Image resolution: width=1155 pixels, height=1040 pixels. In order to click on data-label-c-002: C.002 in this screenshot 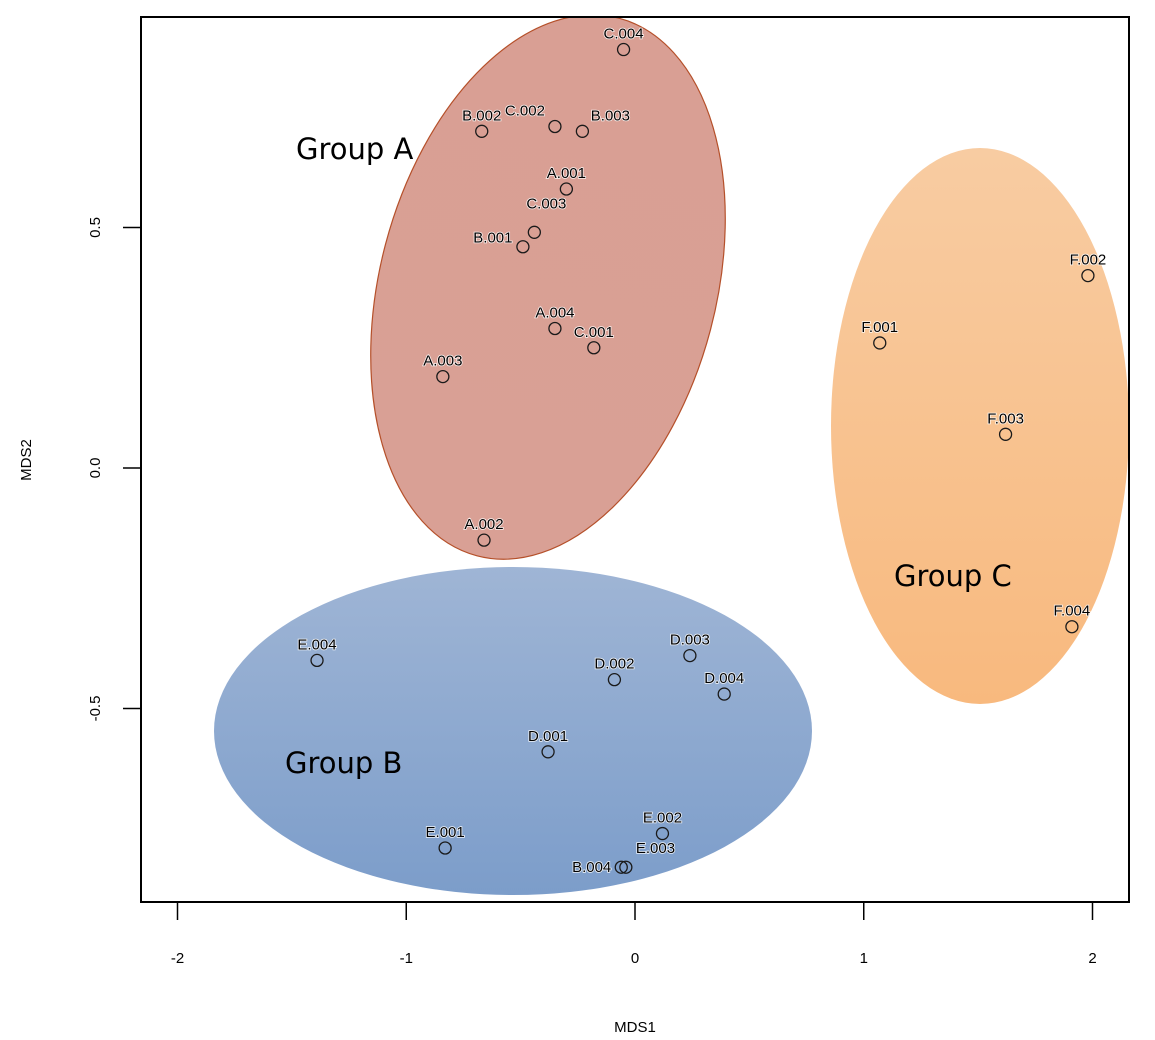, I will do `click(525, 110)`.